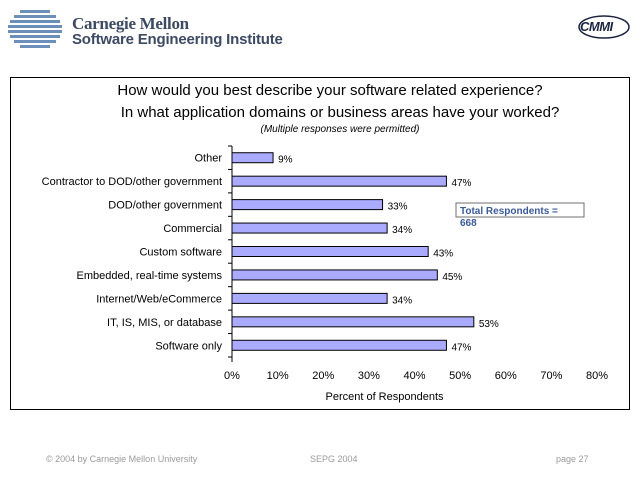 The width and height of the screenshot is (640, 482). I want to click on x-tick-label: 0%, so click(232, 376).